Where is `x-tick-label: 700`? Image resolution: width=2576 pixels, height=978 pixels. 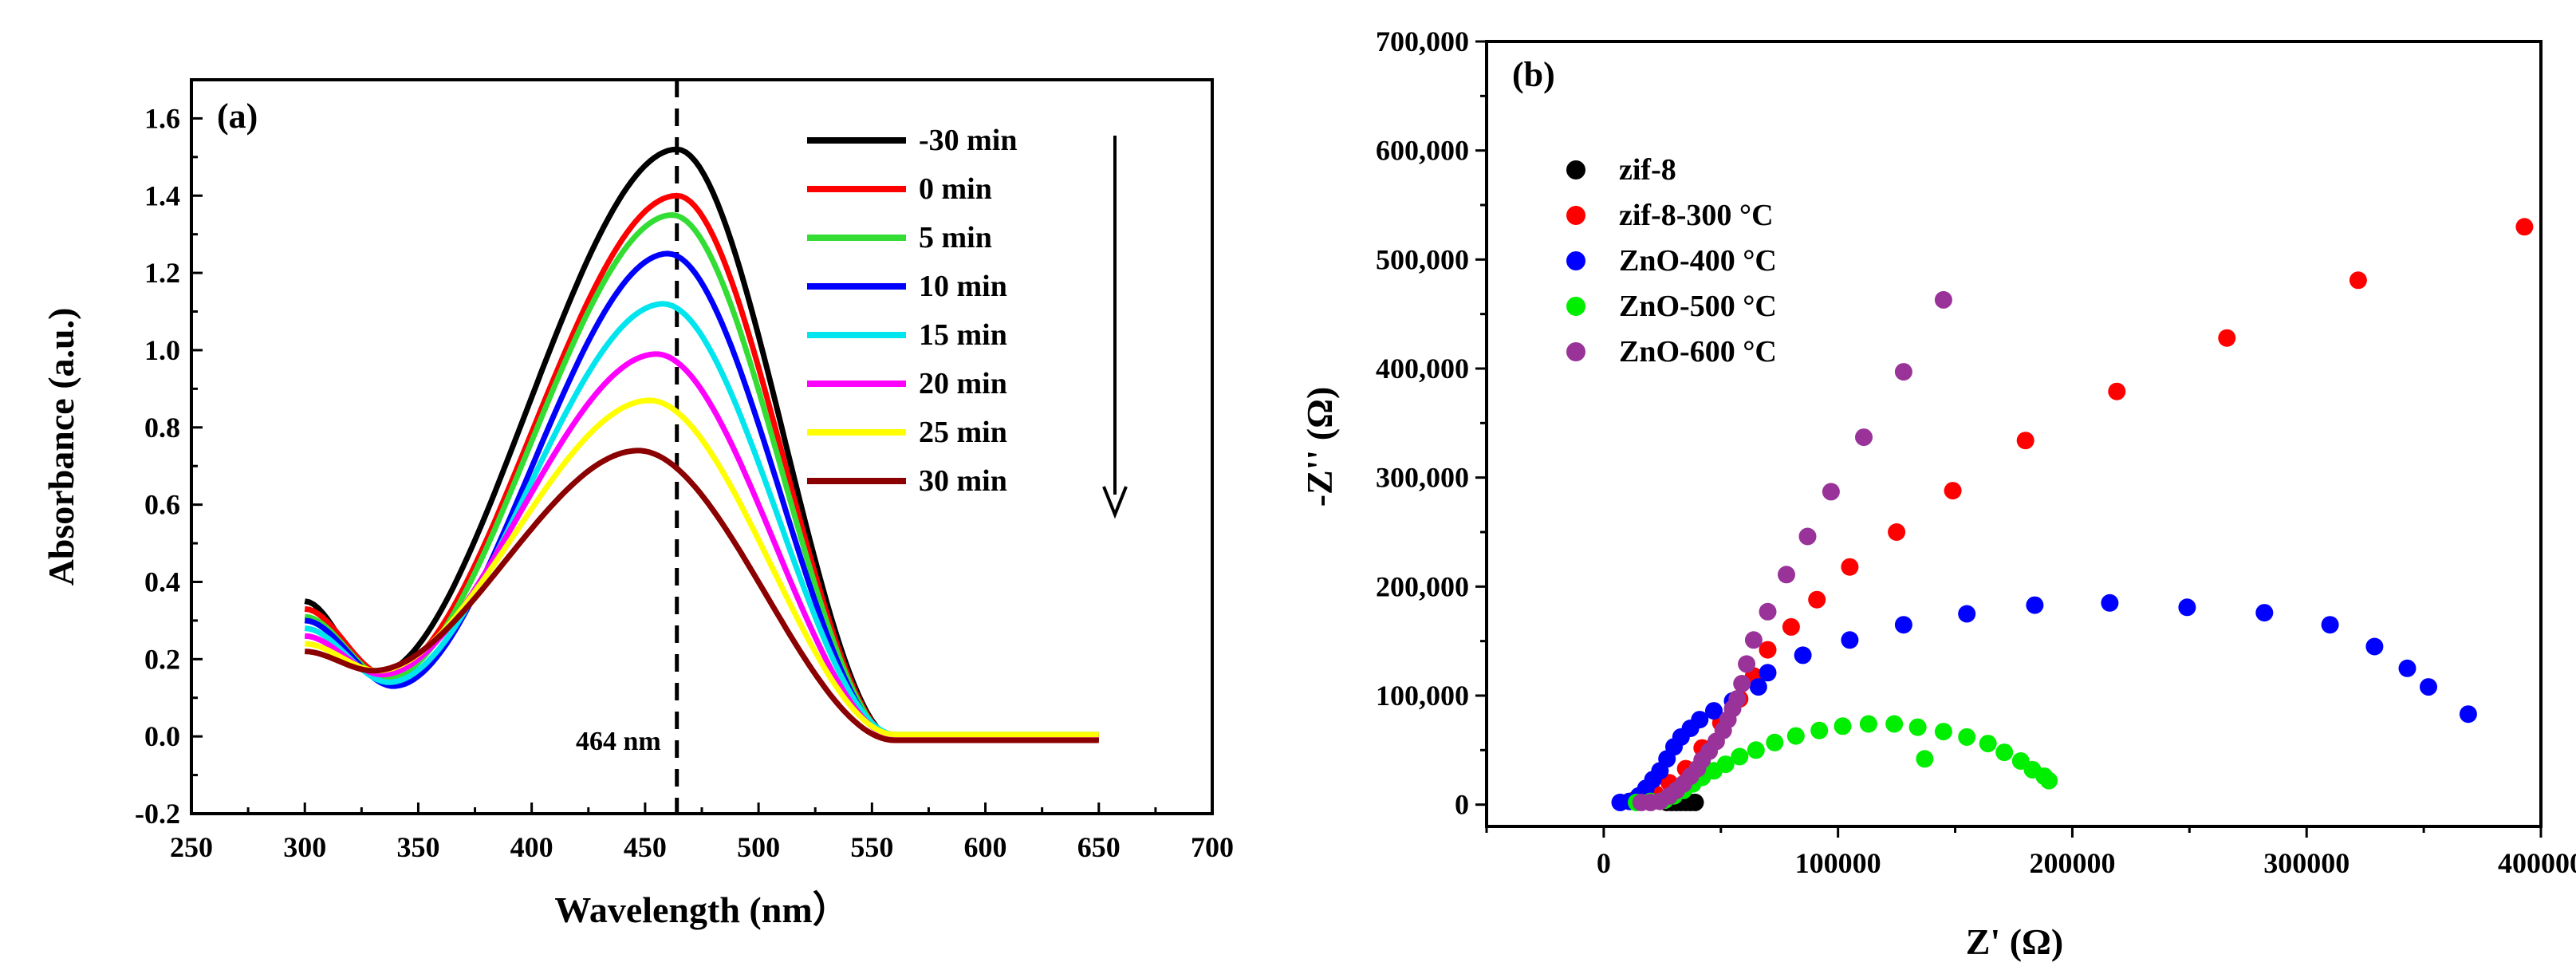 x-tick-label: 700 is located at coordinates (1212, 847).